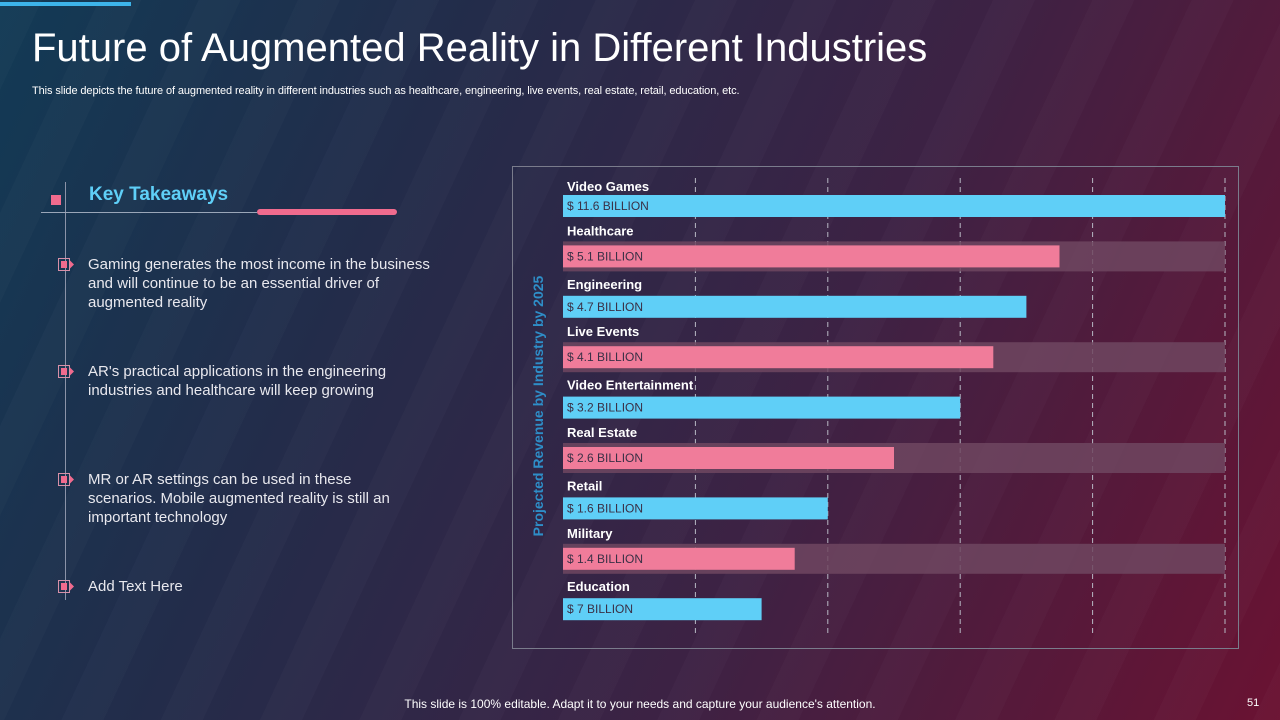  What do you see at coordinates (598, 586) in the screenshot?
I see `category-label: Education` at bounding box center [598, 586].